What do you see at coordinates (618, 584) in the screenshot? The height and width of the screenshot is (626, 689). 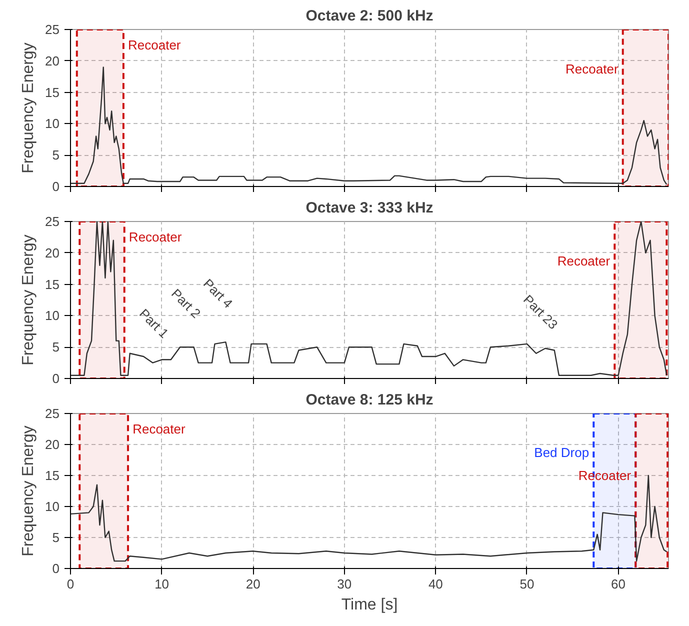 I see `x-tick-label: 60` at bounding box center [618, 584].